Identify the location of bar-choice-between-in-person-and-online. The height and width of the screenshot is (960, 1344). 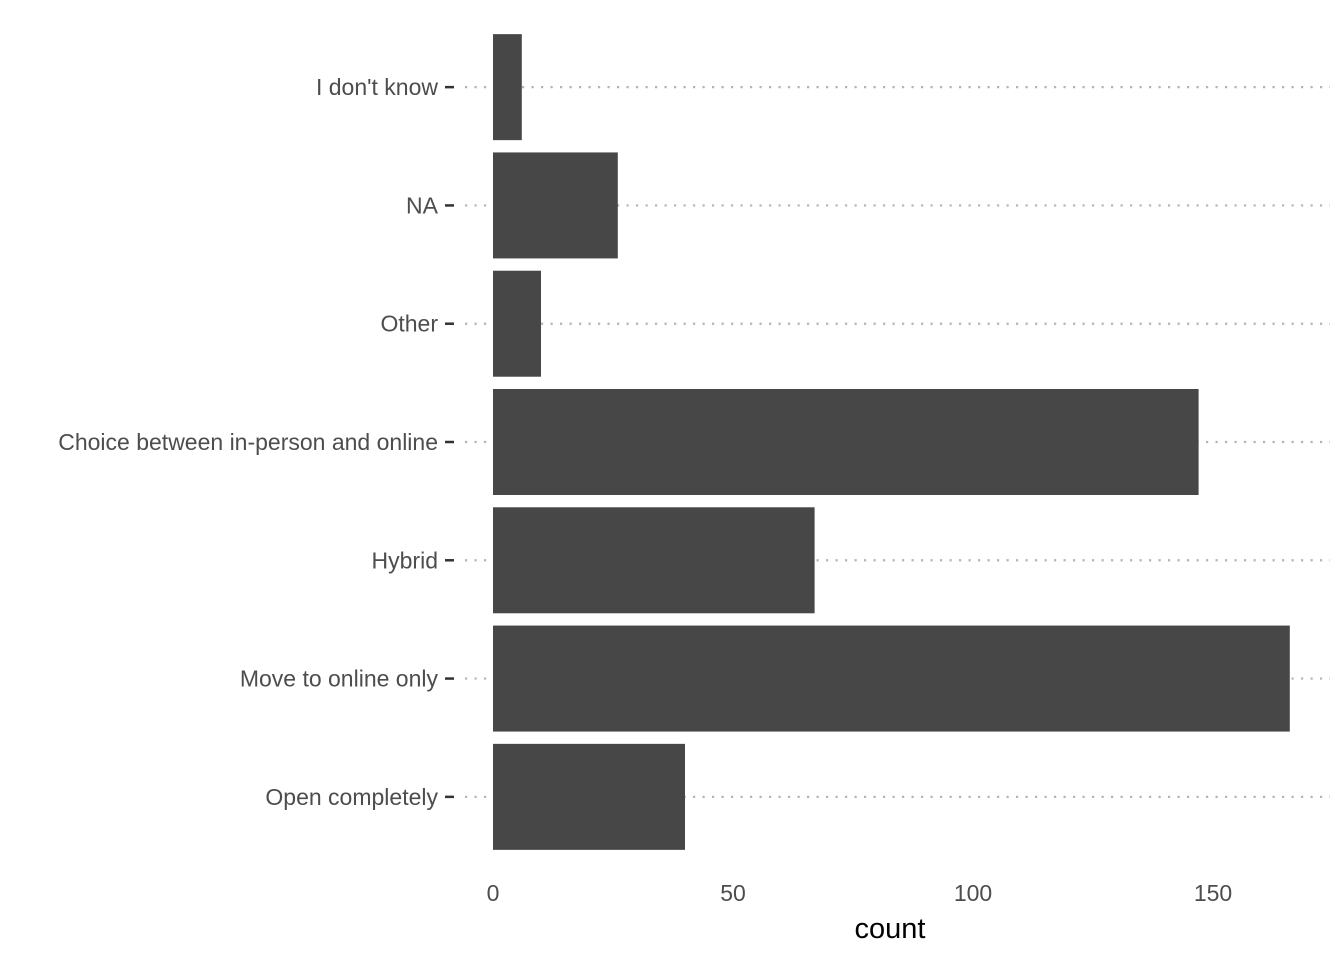
(846, 442).